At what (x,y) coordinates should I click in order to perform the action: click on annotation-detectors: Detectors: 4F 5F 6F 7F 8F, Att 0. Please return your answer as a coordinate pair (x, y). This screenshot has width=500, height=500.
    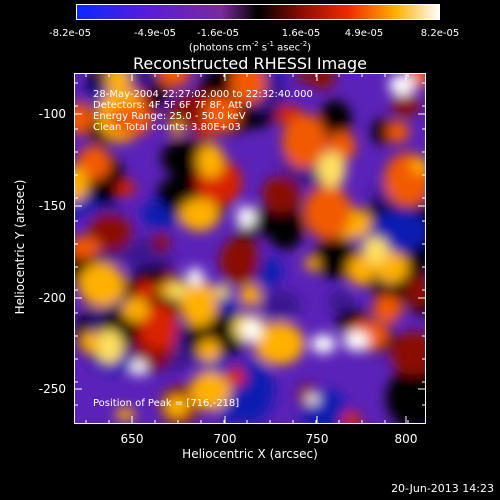
    Looking at the image, I should click on (173, 105).